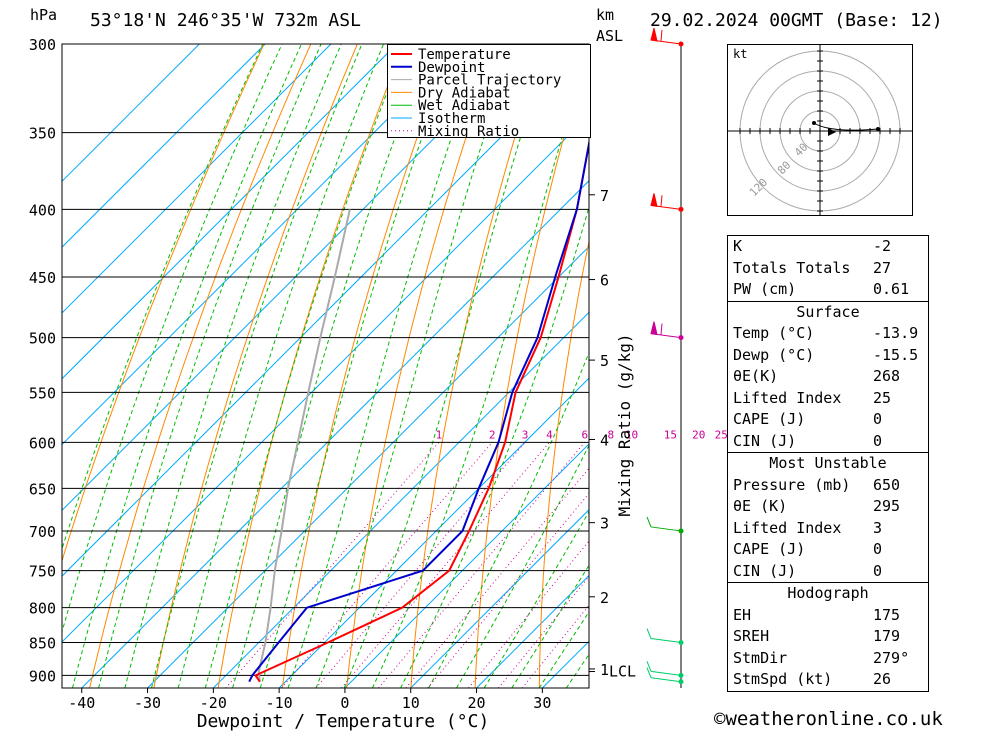 The height and width of the screenshot is (733, 1000). I want to click on site-name: weatheronline.co.uk, so click(834, 719).